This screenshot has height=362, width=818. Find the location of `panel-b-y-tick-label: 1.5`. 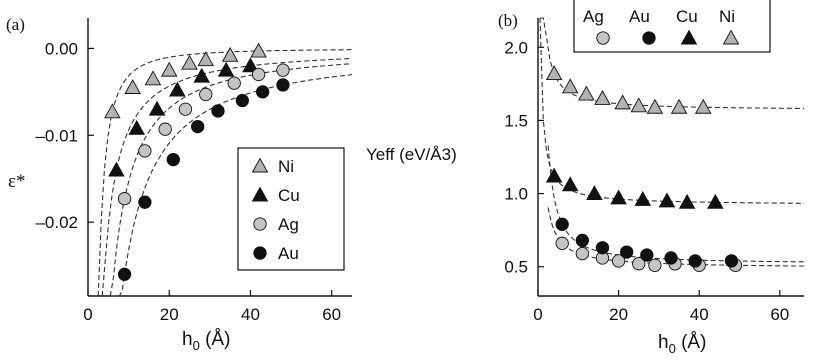

panel-b-y-tick-label: 1.5 is located at coordinates (516, 120).